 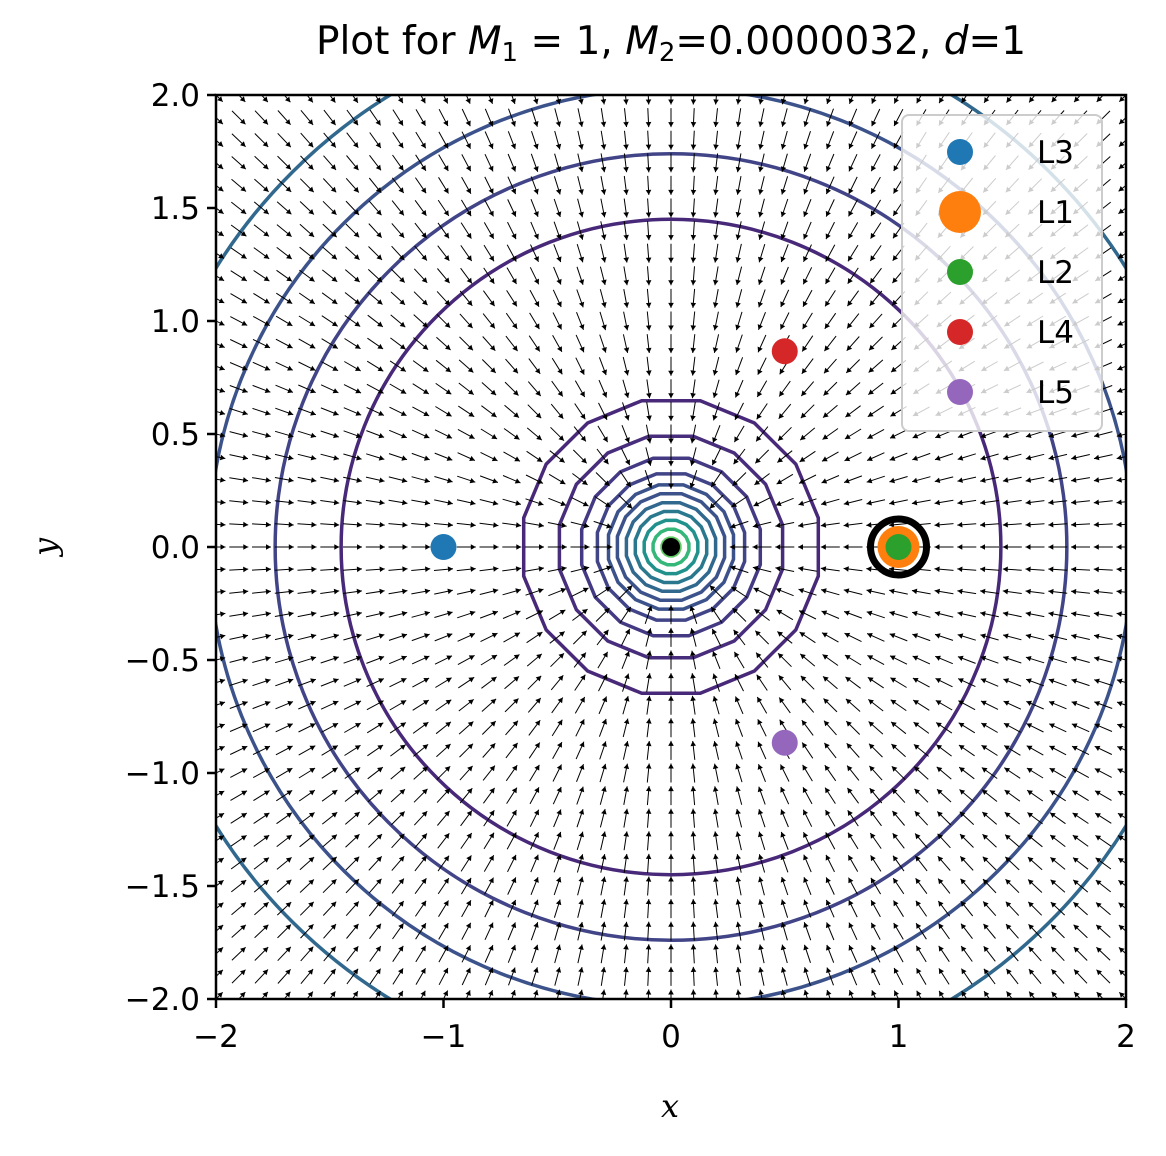 I want to click on contour-line, so click(x=671, y=547).